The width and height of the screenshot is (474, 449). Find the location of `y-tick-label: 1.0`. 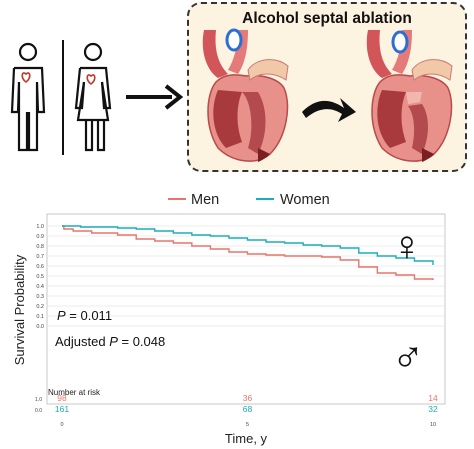

y-tick-label: 1.0 is located at coordinates (40, 227).